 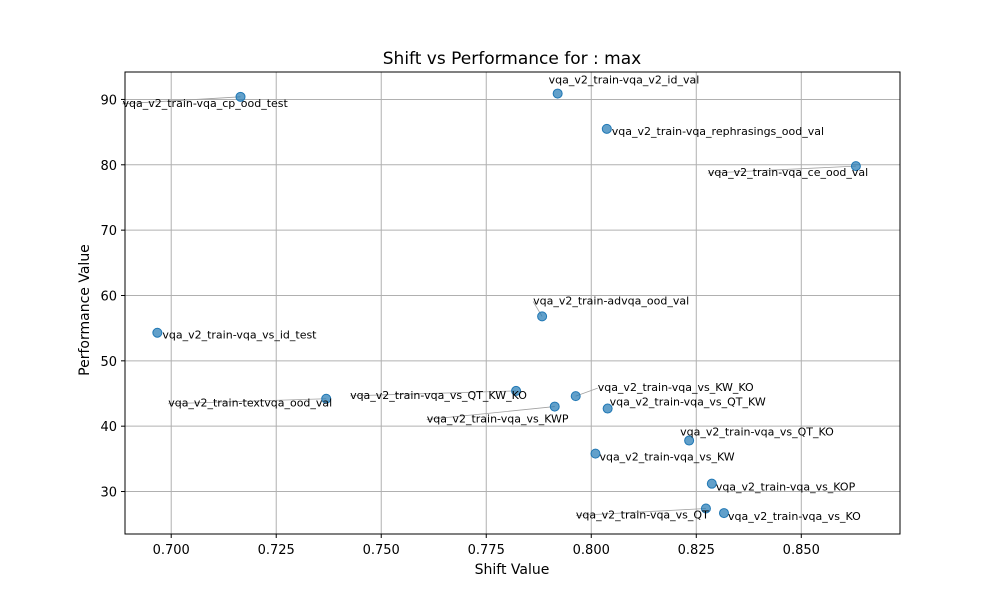 What do you see at coordinates (611, 300) in the screenshot?
I see `point-label: vqa_v2_train-advqa_ood_val` at bounding box center [611, 300].